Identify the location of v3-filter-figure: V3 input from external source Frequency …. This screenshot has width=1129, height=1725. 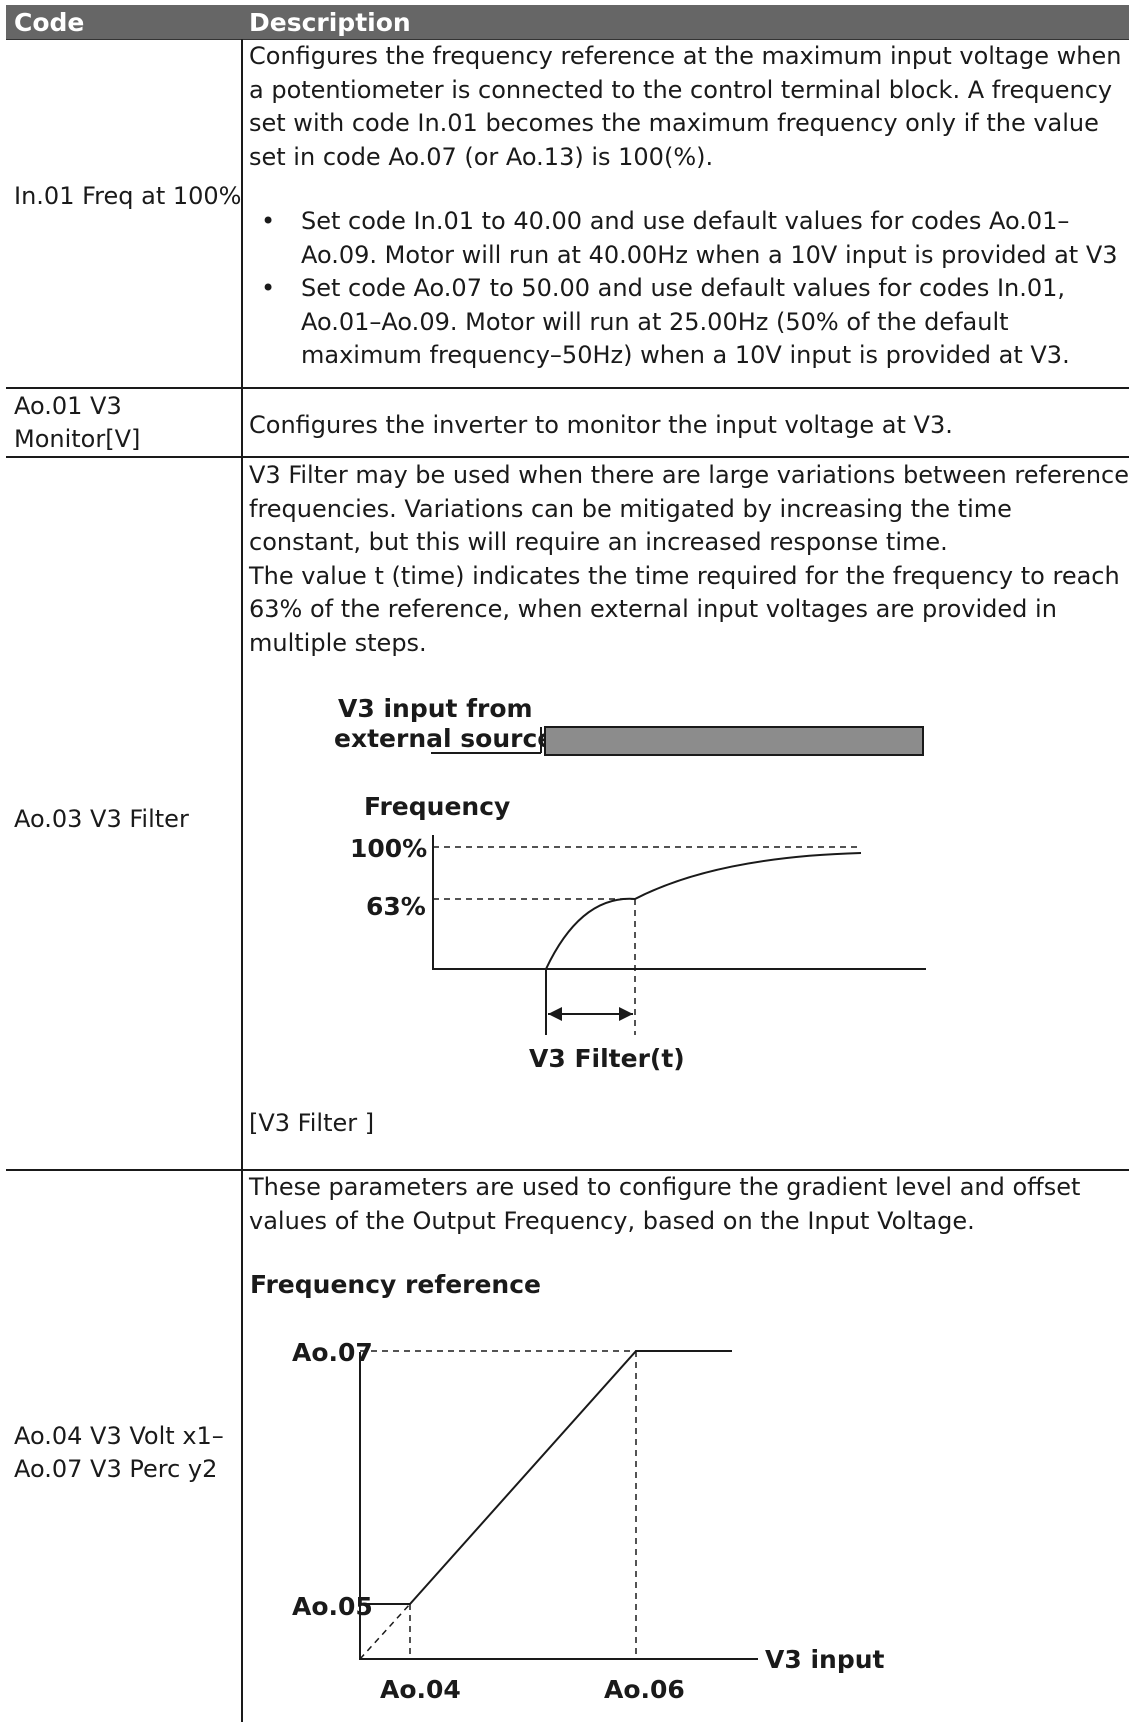
(630, 883).